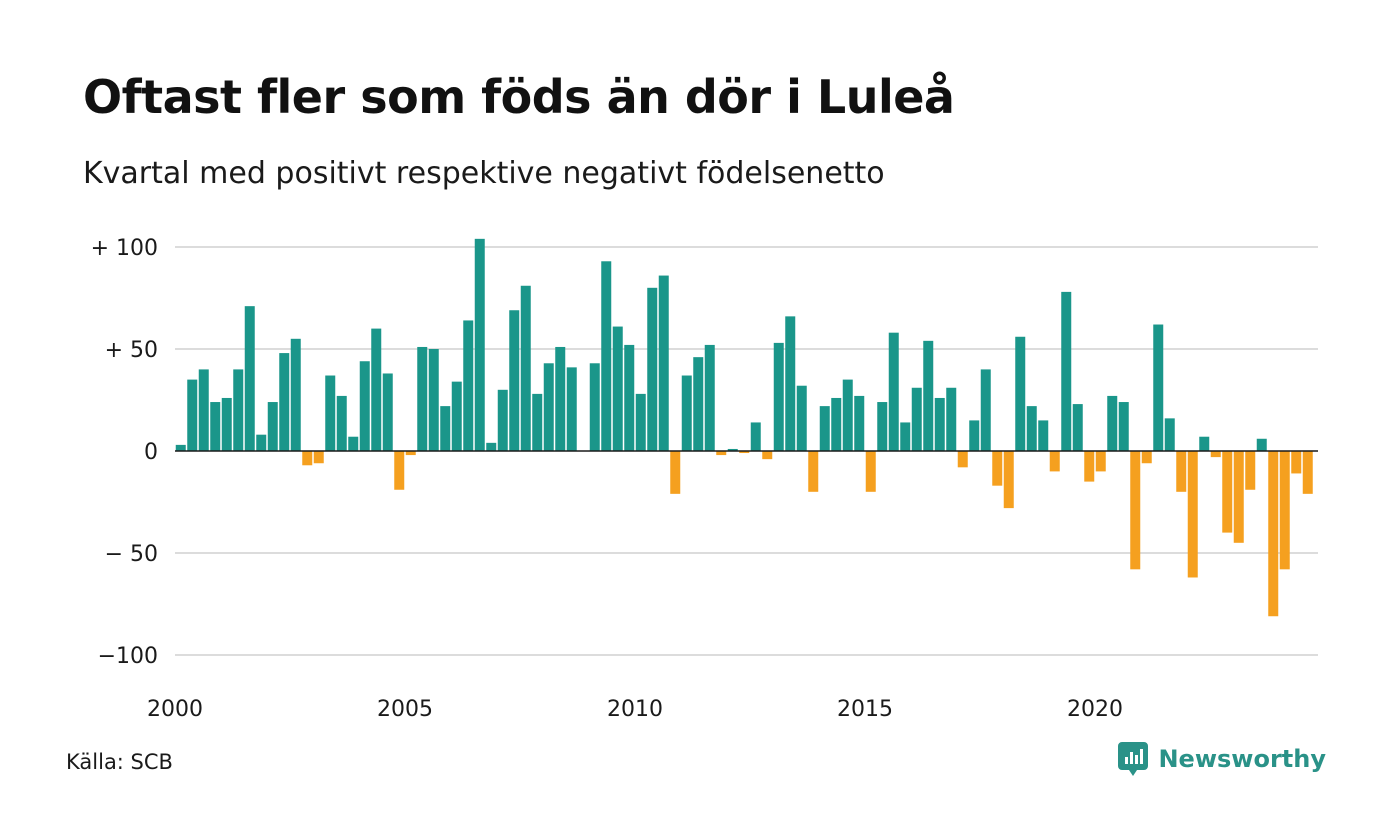 The width and height of the screenshot is (1400, 840). What do you see at coordinates (249, 378) in the screenshot?
I see `bar-2001Q3` at bounding box center [249, 378].